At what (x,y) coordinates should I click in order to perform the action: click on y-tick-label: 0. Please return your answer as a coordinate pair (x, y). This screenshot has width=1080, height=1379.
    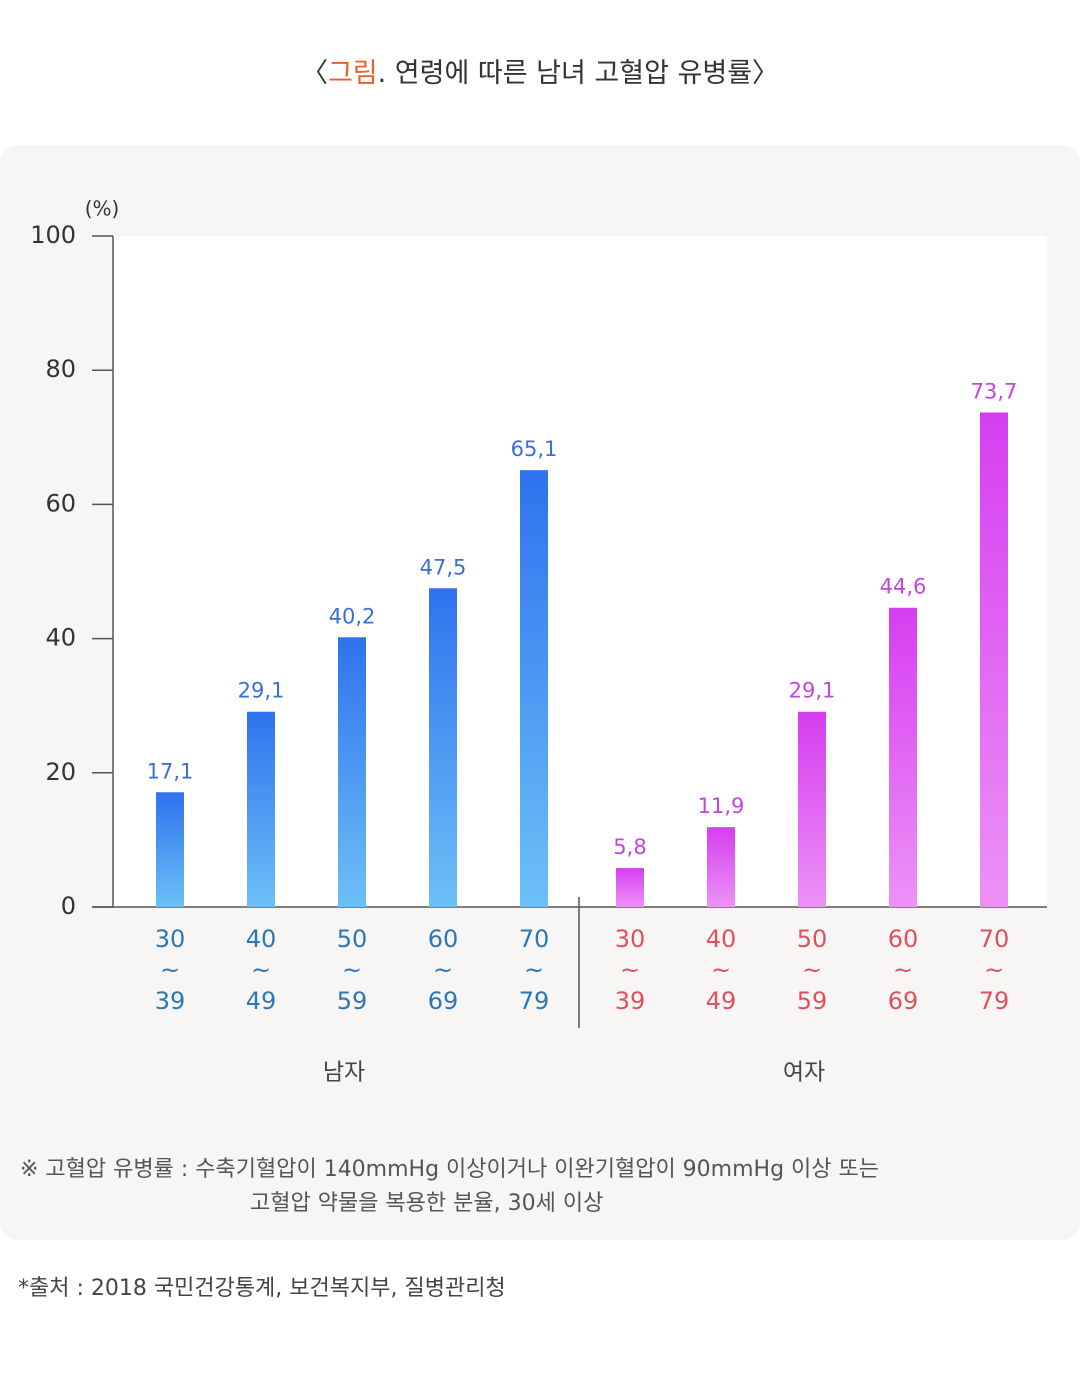
    Looking at the image, I should click on (68, 906).